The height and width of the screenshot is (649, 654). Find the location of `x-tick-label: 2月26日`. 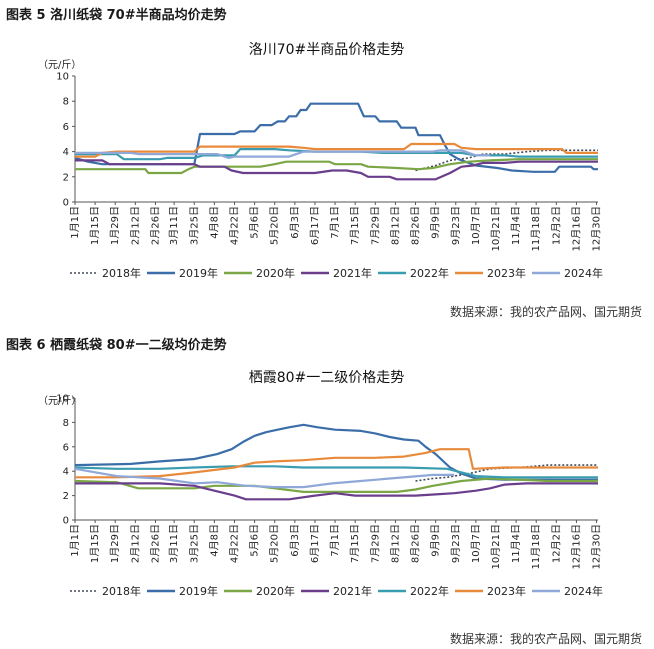

x-tick-label: 2月26日 is located at coordinates (155, 225).